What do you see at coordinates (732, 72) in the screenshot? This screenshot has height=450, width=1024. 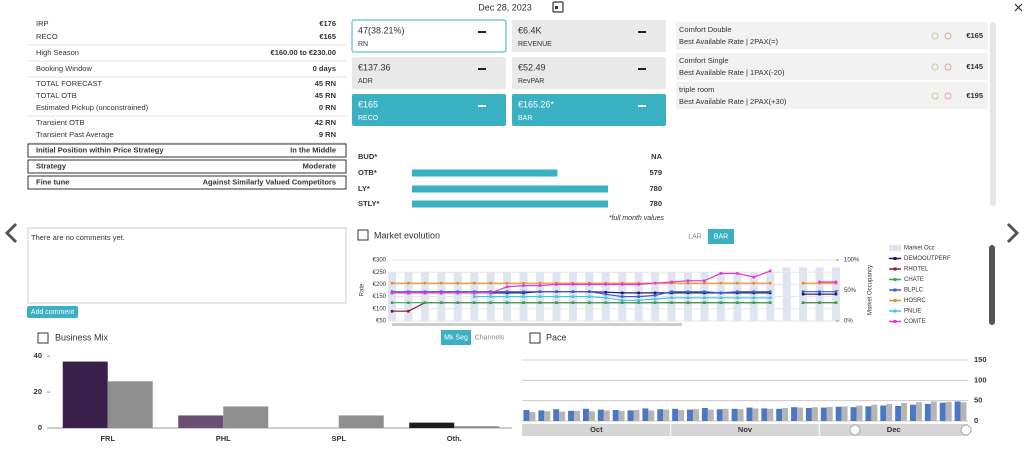 I see `room-rate: Best Available Rate | 1PAX(-20)` at bounding box center [732, 72].